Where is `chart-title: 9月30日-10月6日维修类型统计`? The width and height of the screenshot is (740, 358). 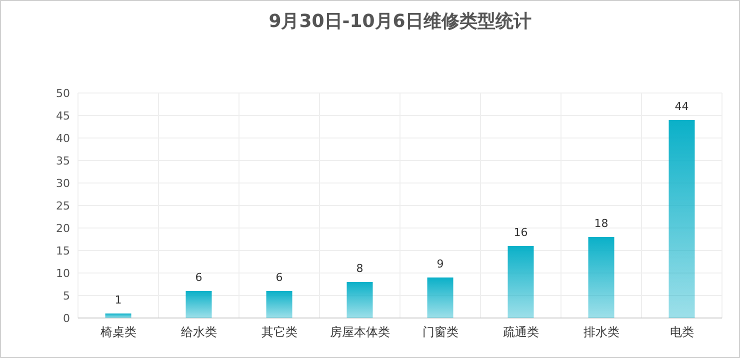
chart-title: 9月30日-10月6日维修类型统计 is located at coordinates (400, 21).